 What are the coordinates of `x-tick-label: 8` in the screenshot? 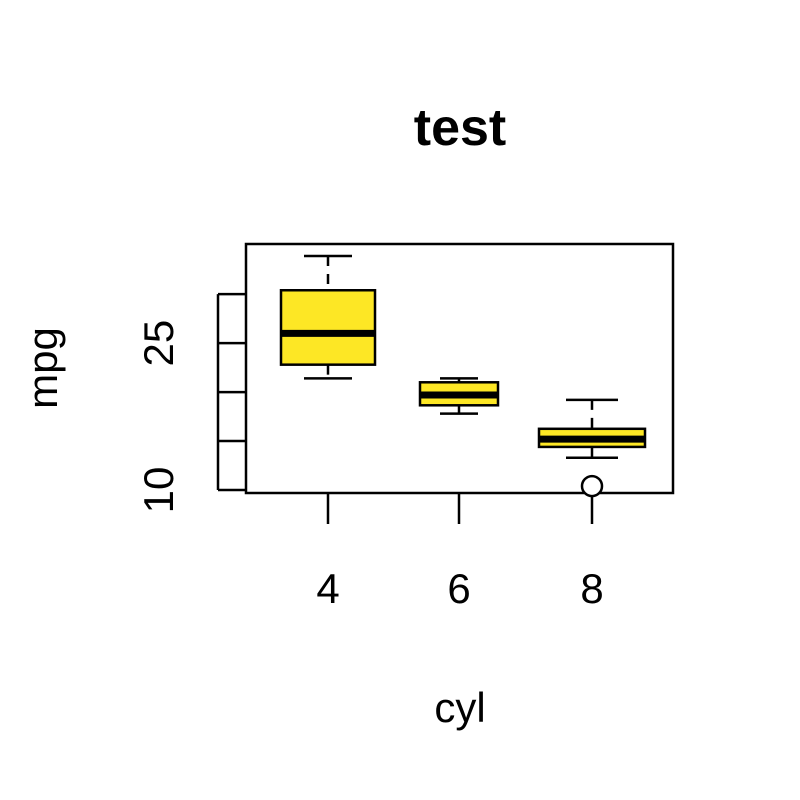 It's located at (591, 588).